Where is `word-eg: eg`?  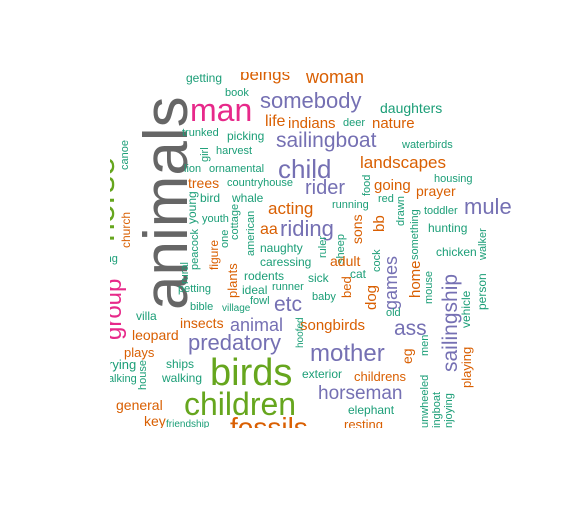 word-eg: eg is located at coordinates (407, 356).